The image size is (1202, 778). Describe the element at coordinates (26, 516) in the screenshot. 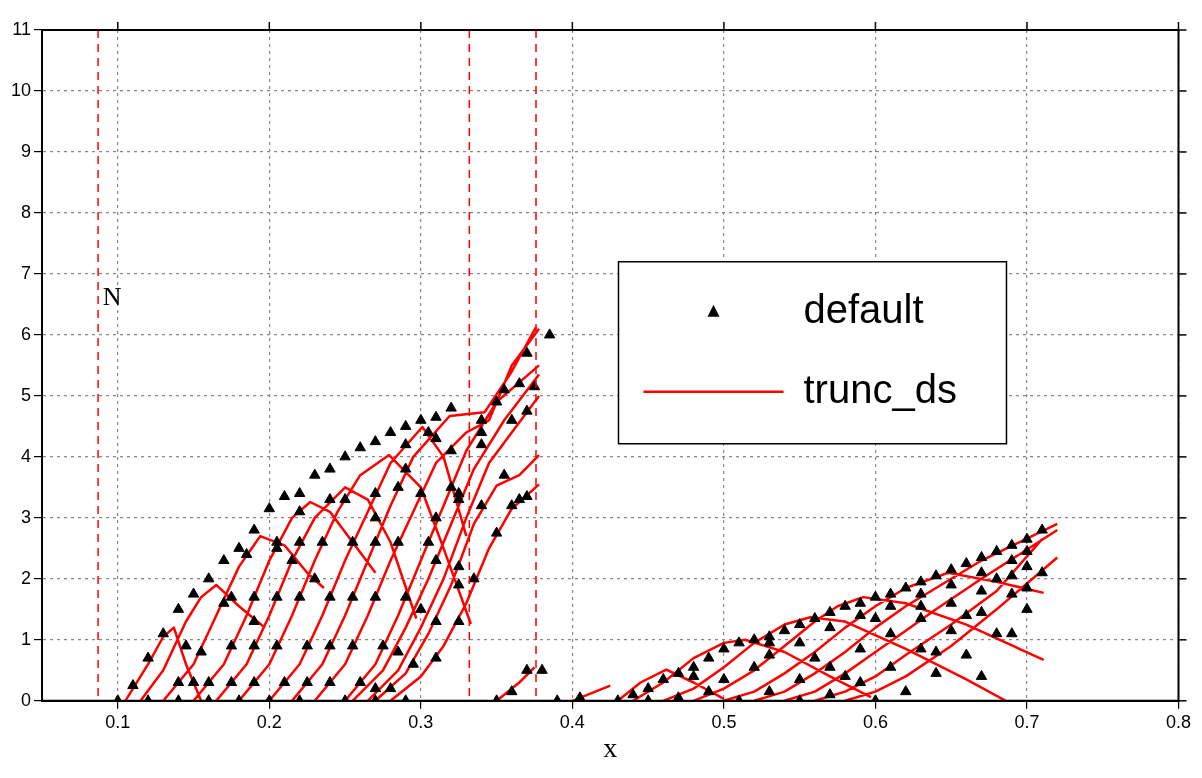

I see `y-tick-label: 3` at that location.